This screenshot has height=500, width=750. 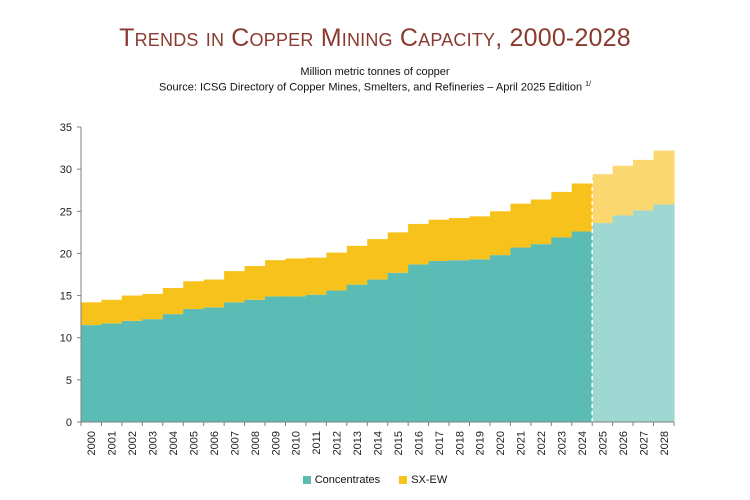 I want to click on x-tick-label-2027: 2027, so click(x=644, y=443).